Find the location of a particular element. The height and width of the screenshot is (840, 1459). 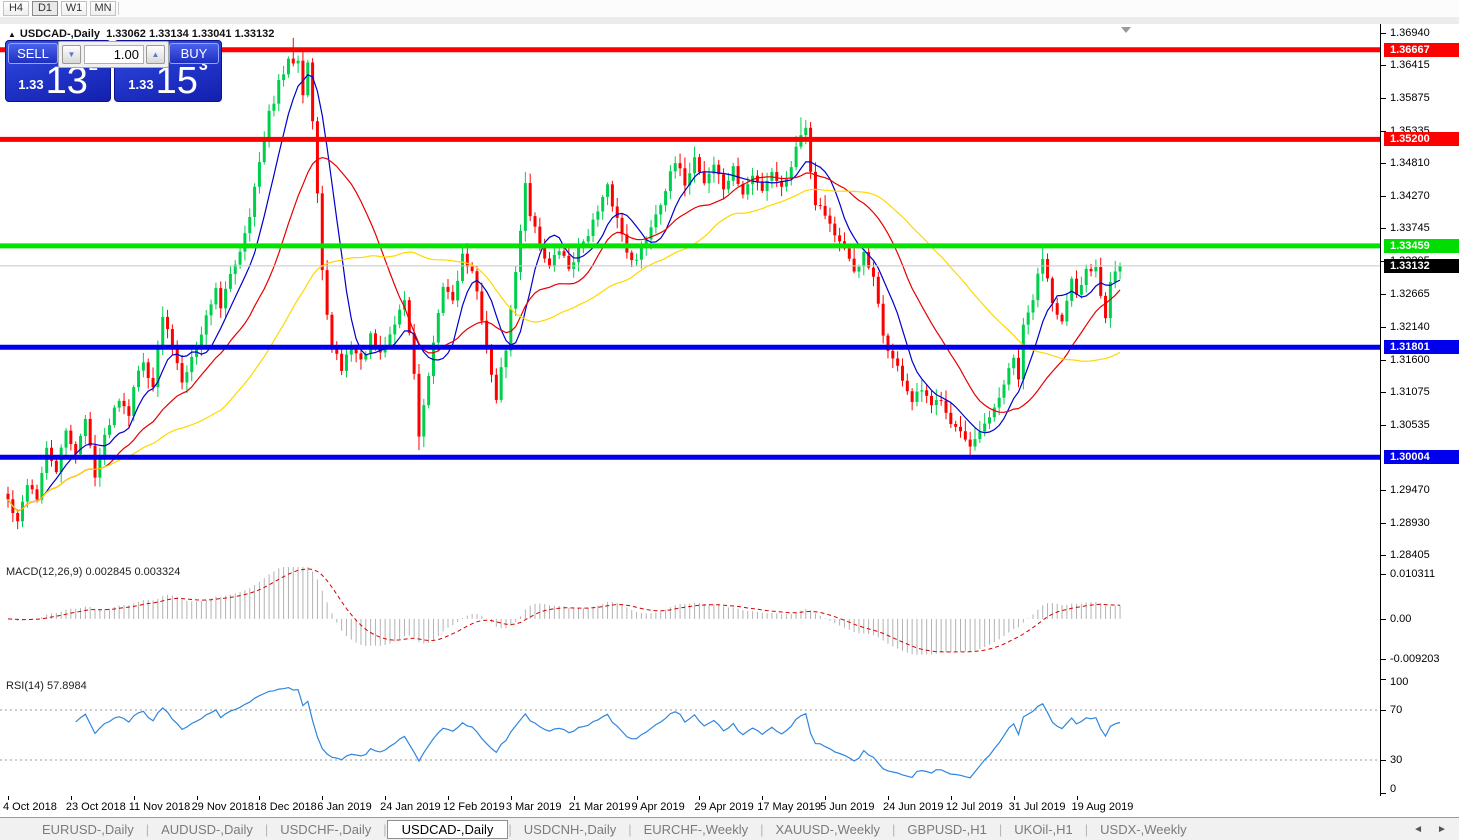

collapse-arrow-icon: ▲ is located at coordinates (12, 34).